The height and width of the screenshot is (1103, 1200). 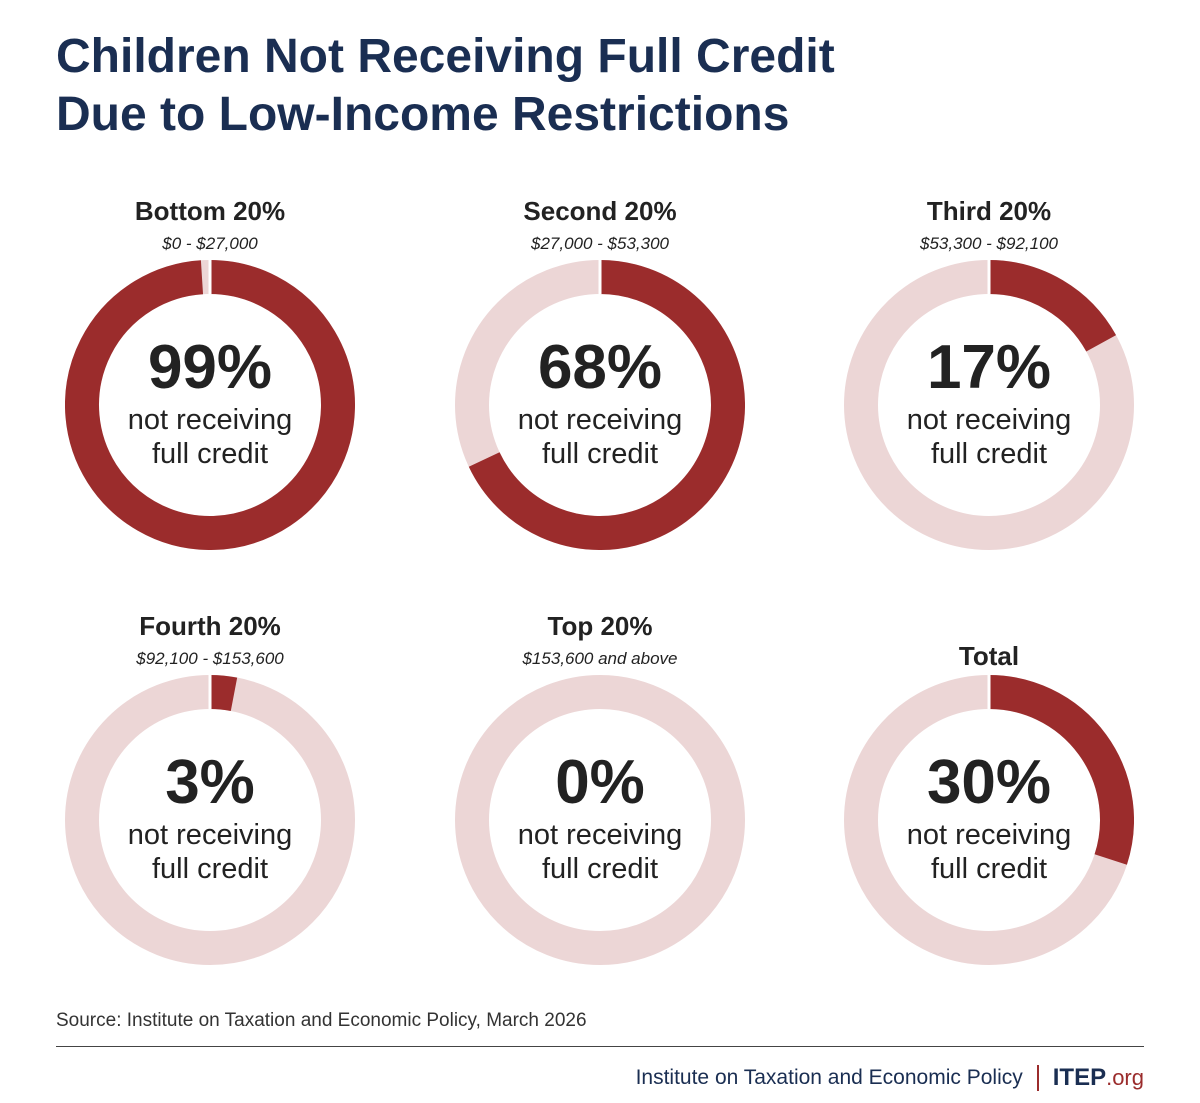 What do you see at coordinates (989, 656) in the screenshot?
I see `category-label: Total` at bounding box center [989, 656].